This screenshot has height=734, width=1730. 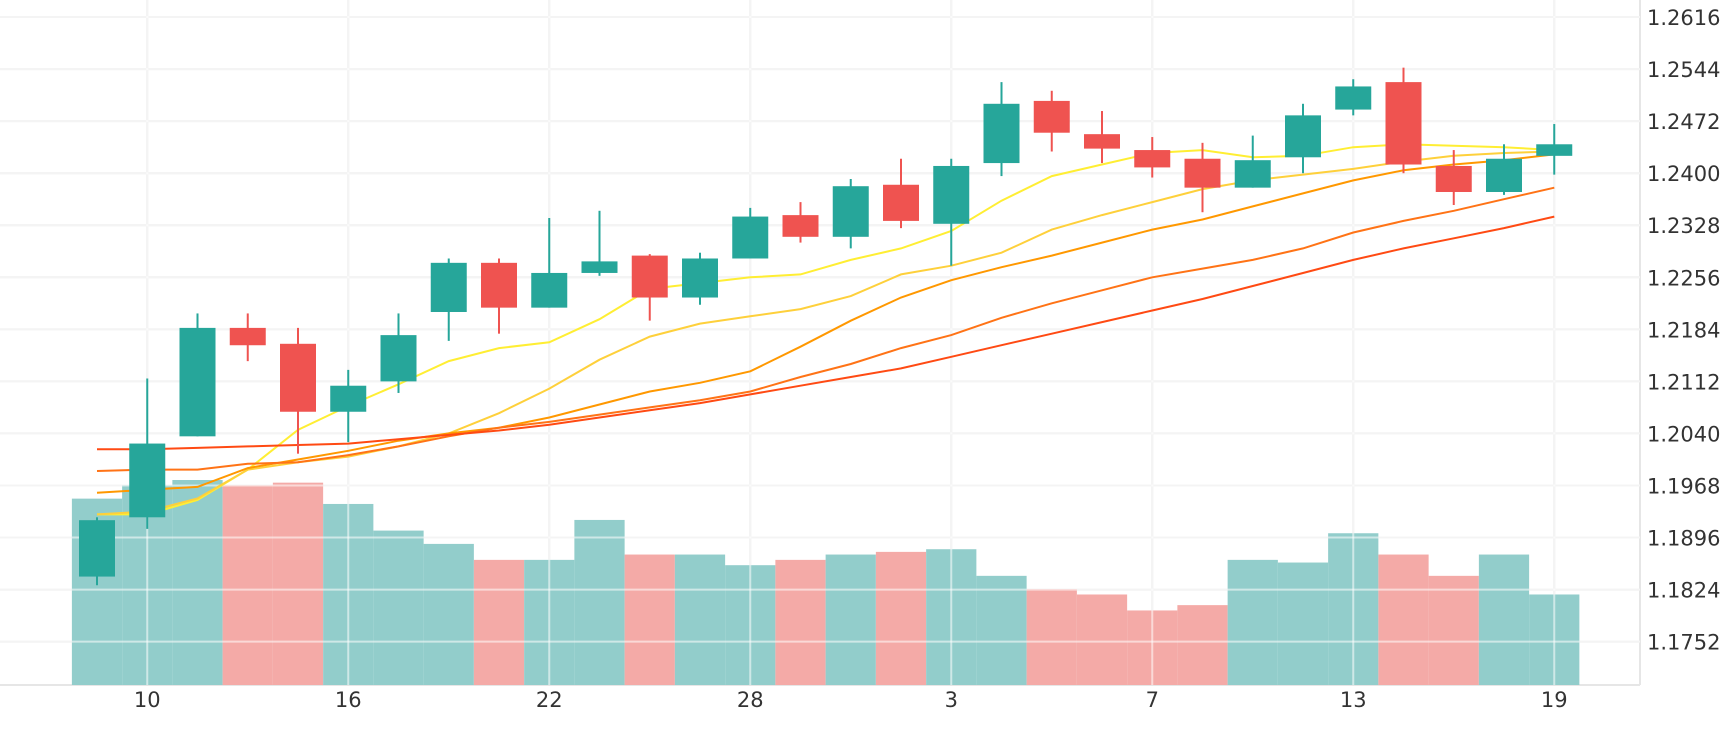 I want to click on x-tick-label: 7, so click(x=1152, y=700).